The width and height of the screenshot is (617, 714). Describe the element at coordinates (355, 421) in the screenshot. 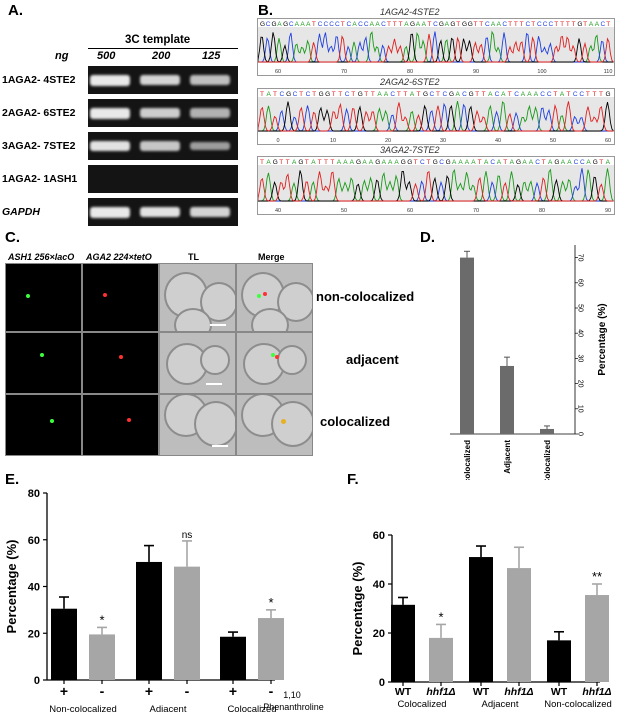

I see `row-label-colocalized: colocalized` at that location.